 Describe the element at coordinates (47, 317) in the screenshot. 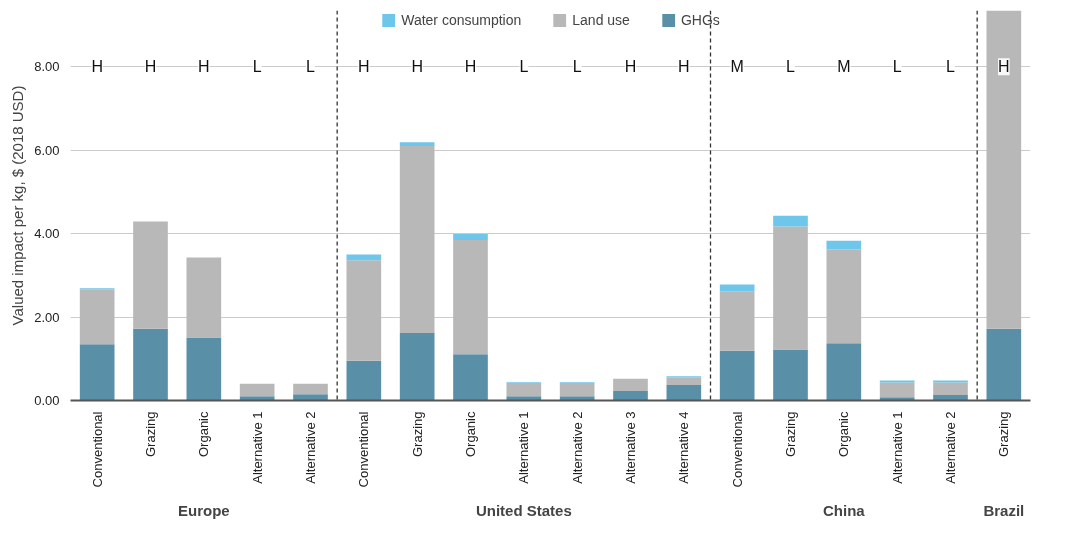

I see `y-tick-label: 2.00` at that location.